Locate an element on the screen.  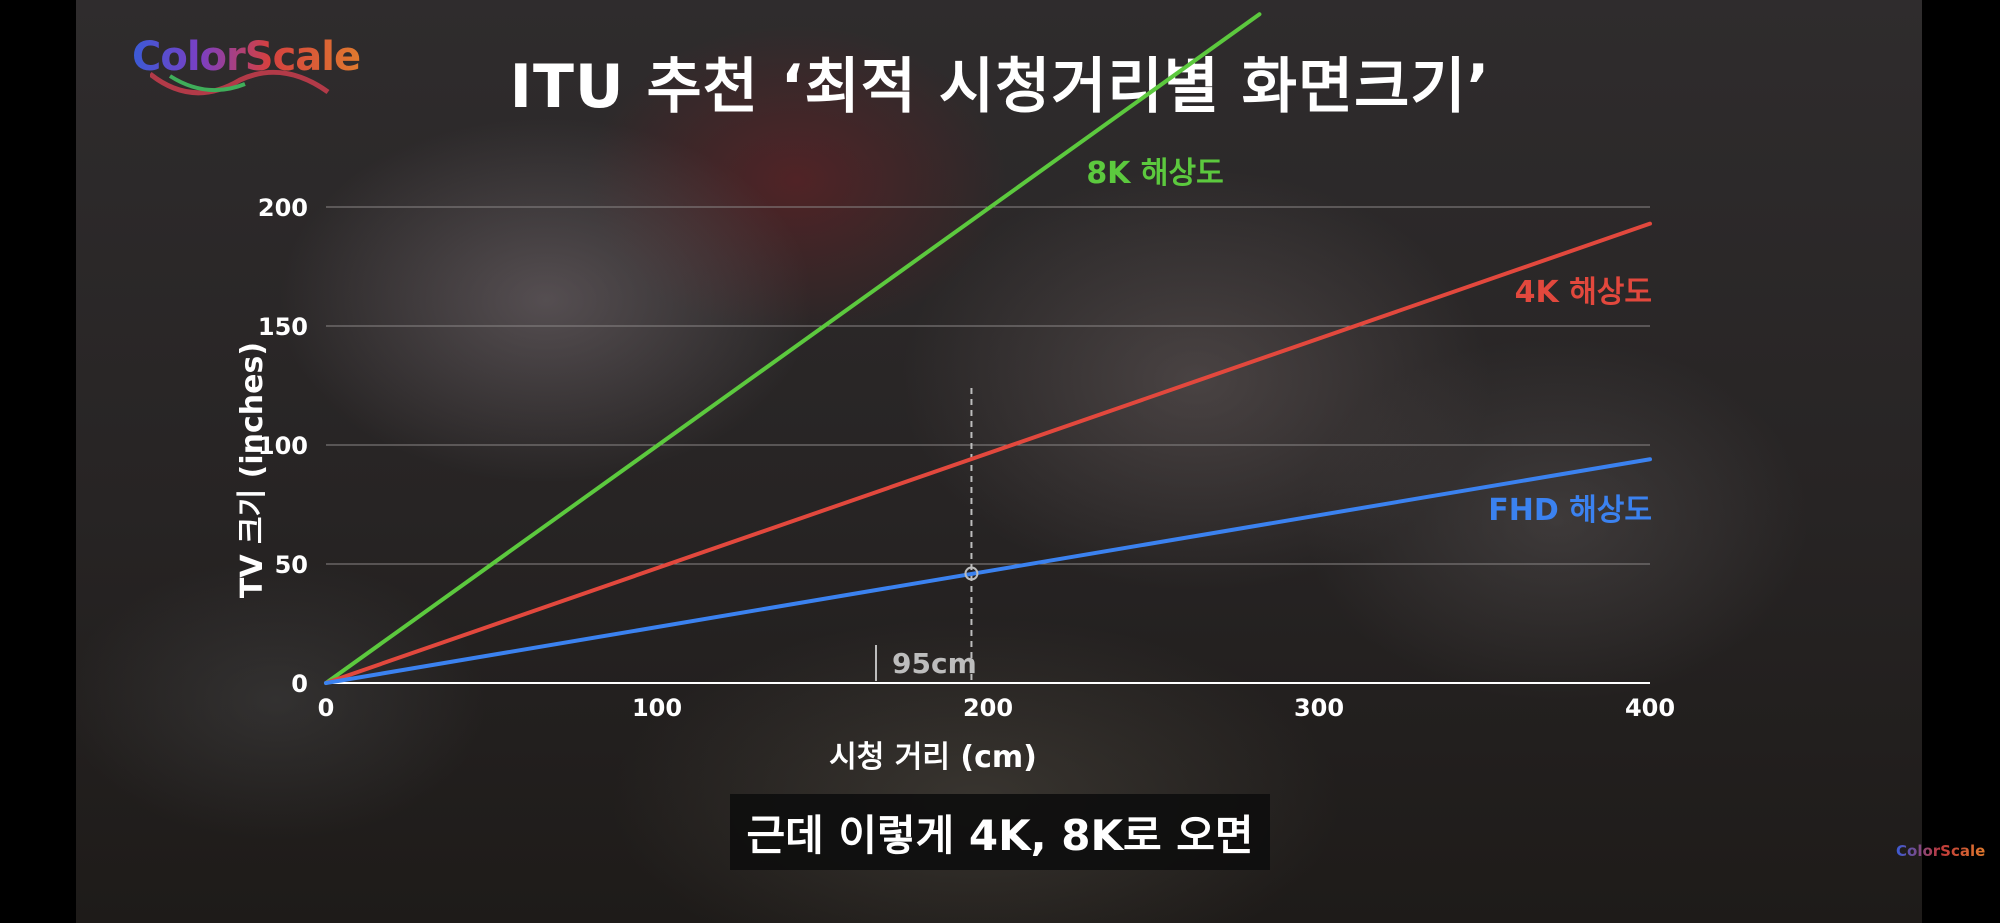
y-tick-label: 200 is located at coordinates (283, 208).